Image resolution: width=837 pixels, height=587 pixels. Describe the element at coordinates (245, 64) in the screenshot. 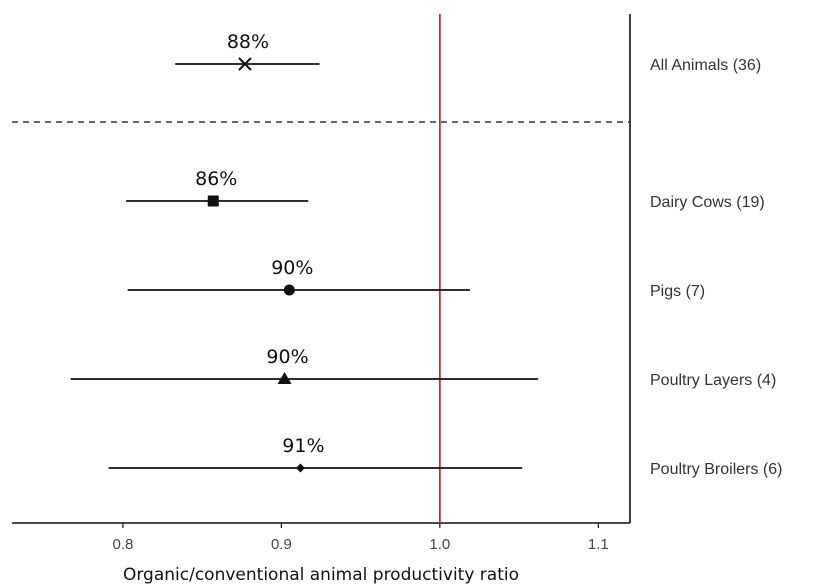

I see `estimate-marker-x` at that location.